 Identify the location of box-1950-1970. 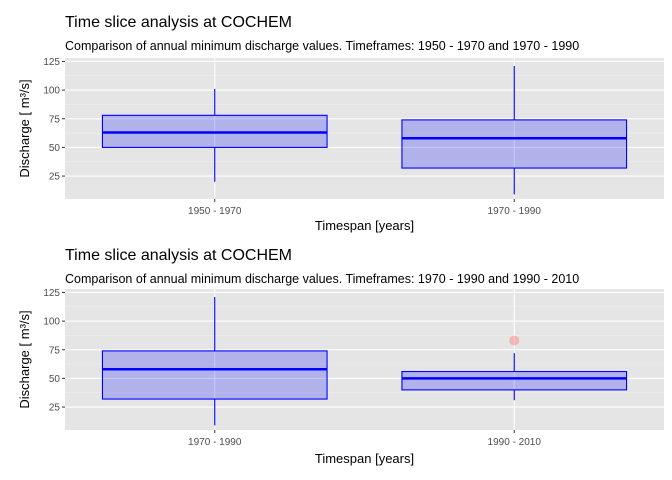
(214, 135).